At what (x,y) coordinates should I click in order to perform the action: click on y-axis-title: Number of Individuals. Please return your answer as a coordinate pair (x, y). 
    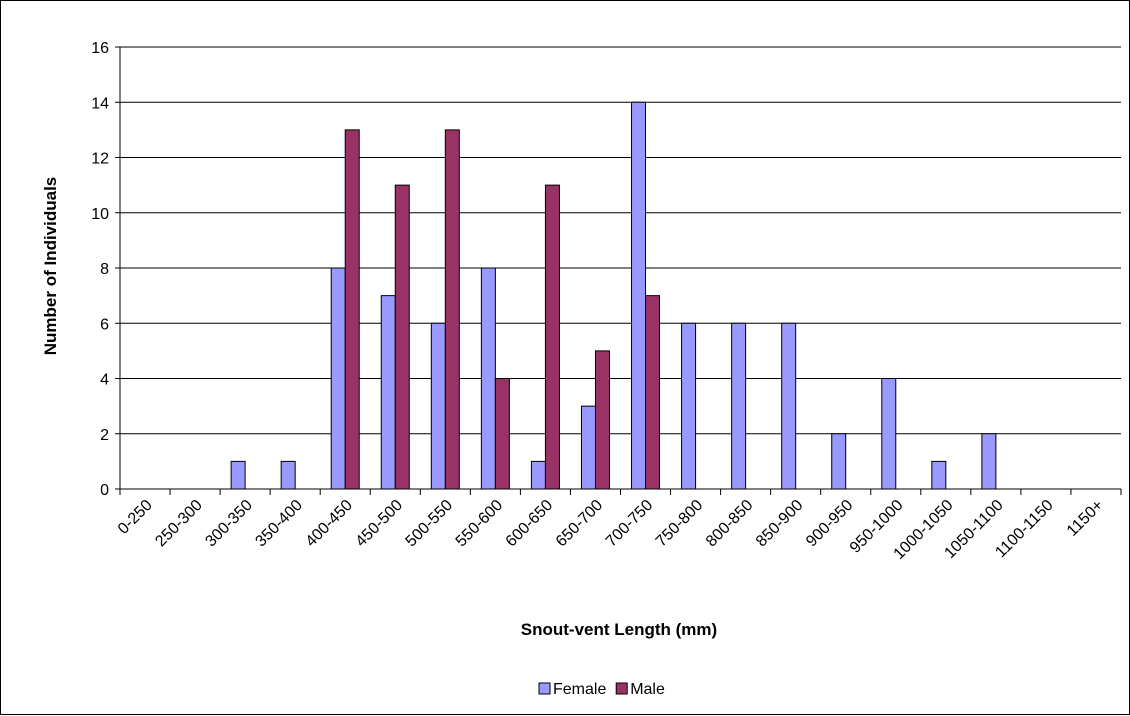
    Looking at the image, I should click on (50, 266).